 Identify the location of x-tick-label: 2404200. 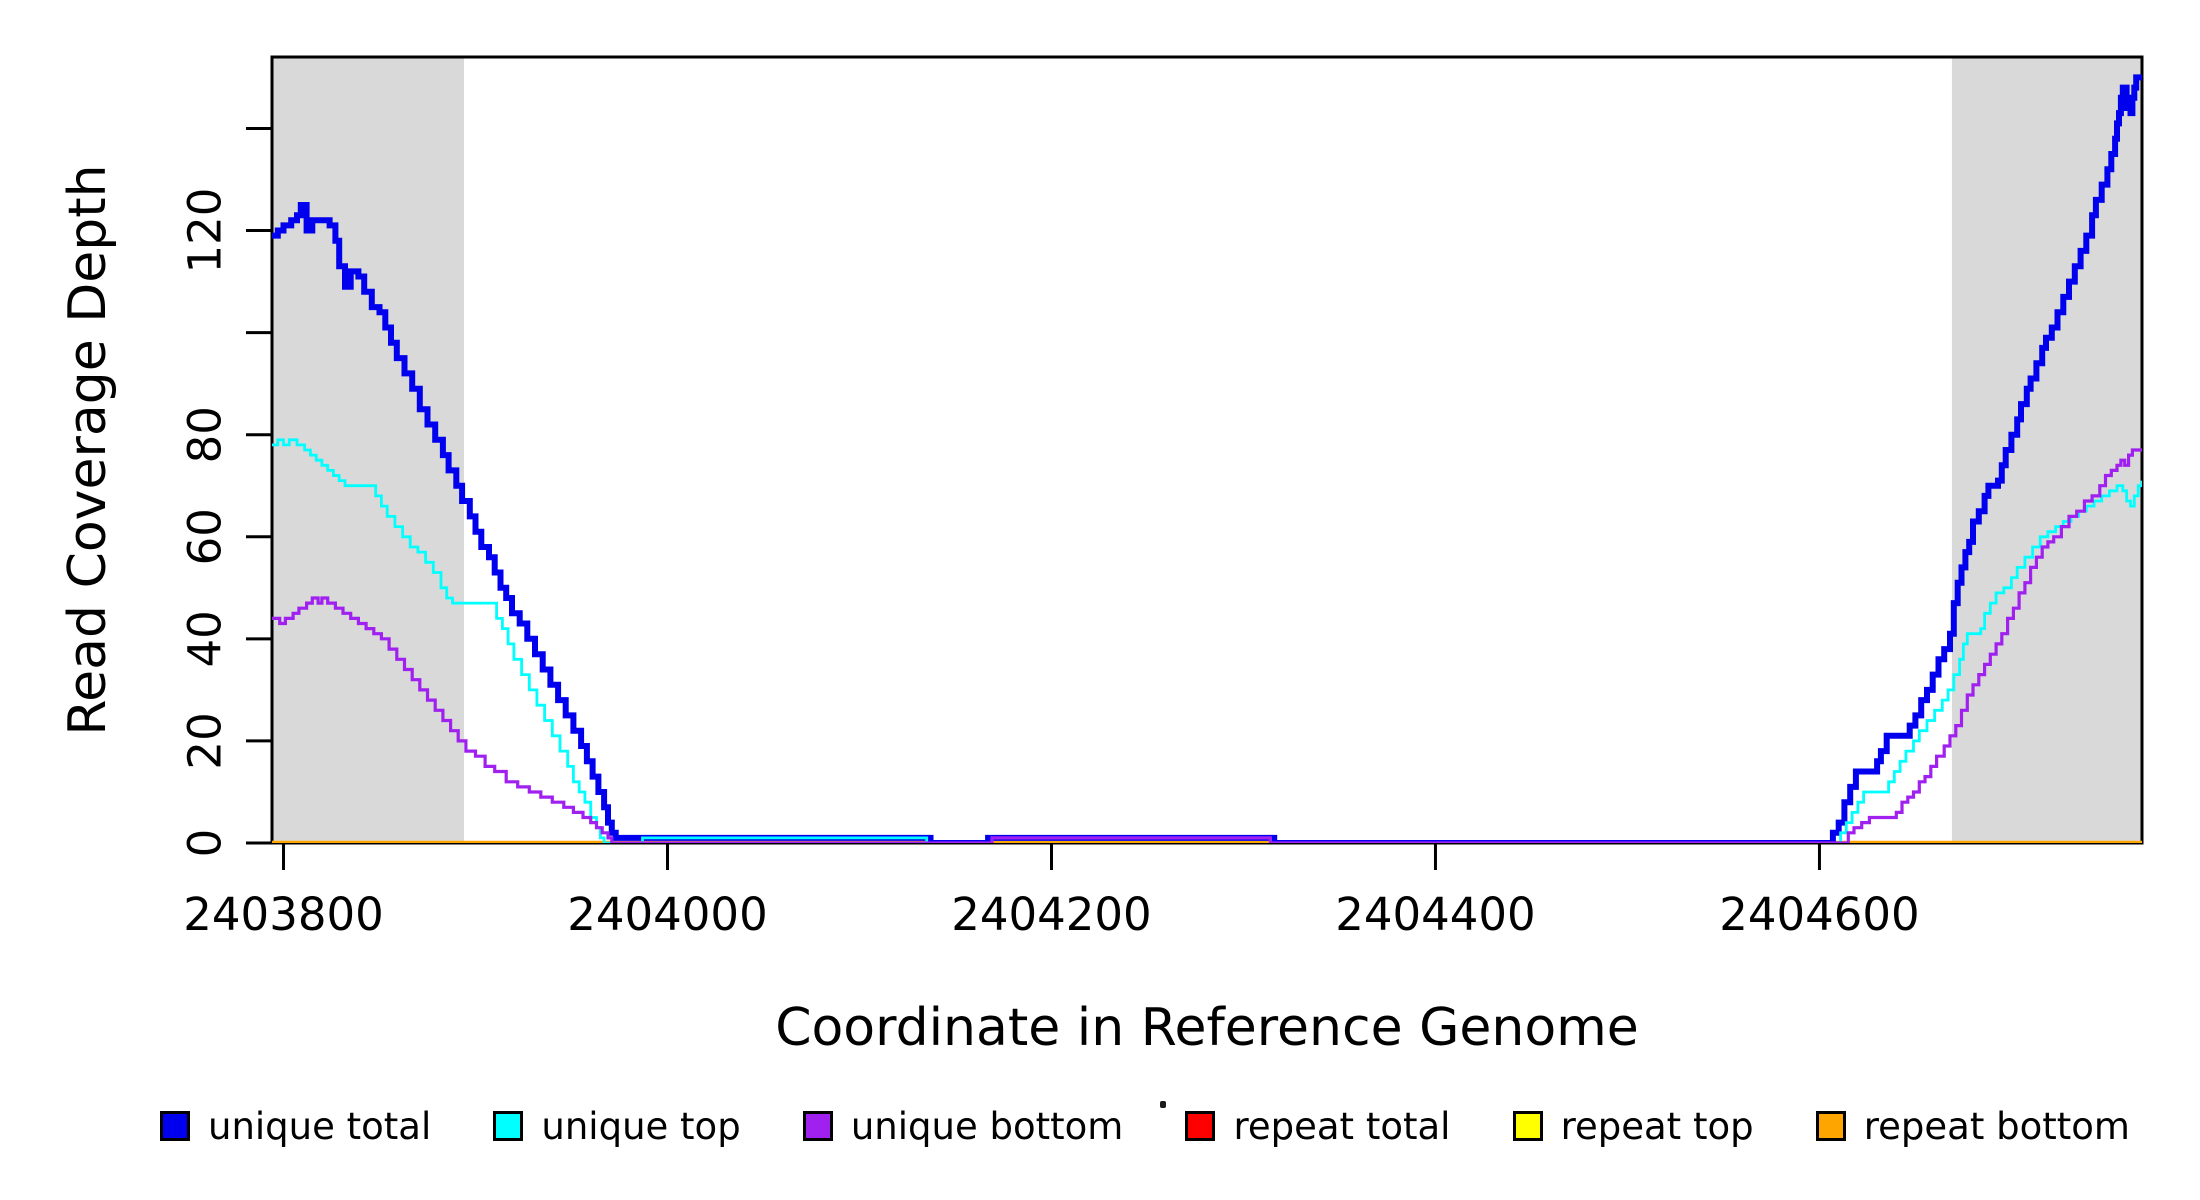
(1051, 914).